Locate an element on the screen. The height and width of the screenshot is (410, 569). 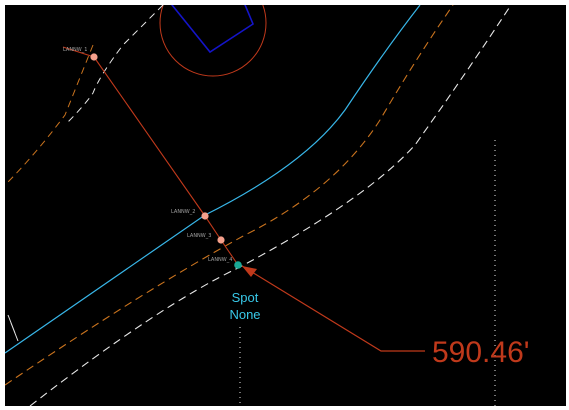
point-marker-selected is located at coordinates (238, 265).